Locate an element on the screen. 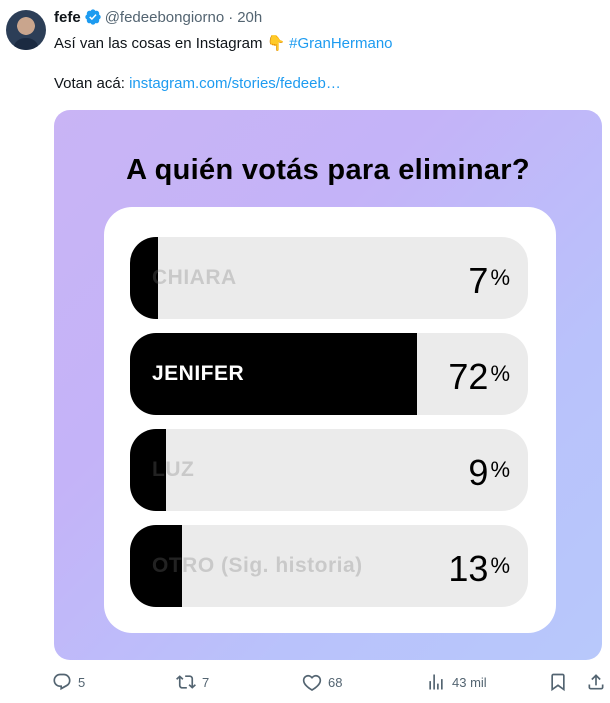 The image size is (610, 703). like-count: 68 is located at coordinates (335, 682).